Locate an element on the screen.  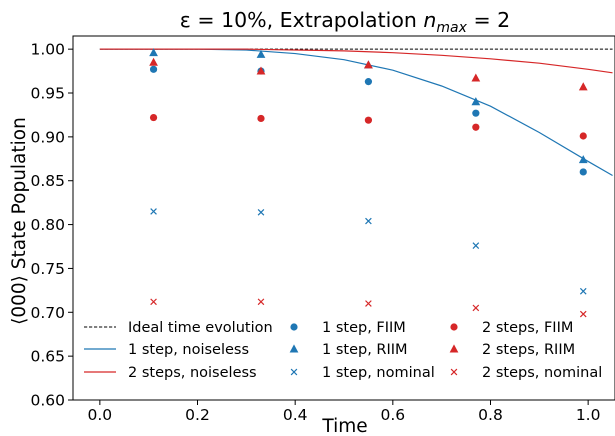
x-tick-label: 0.8 is located at coordinates (490, 415).